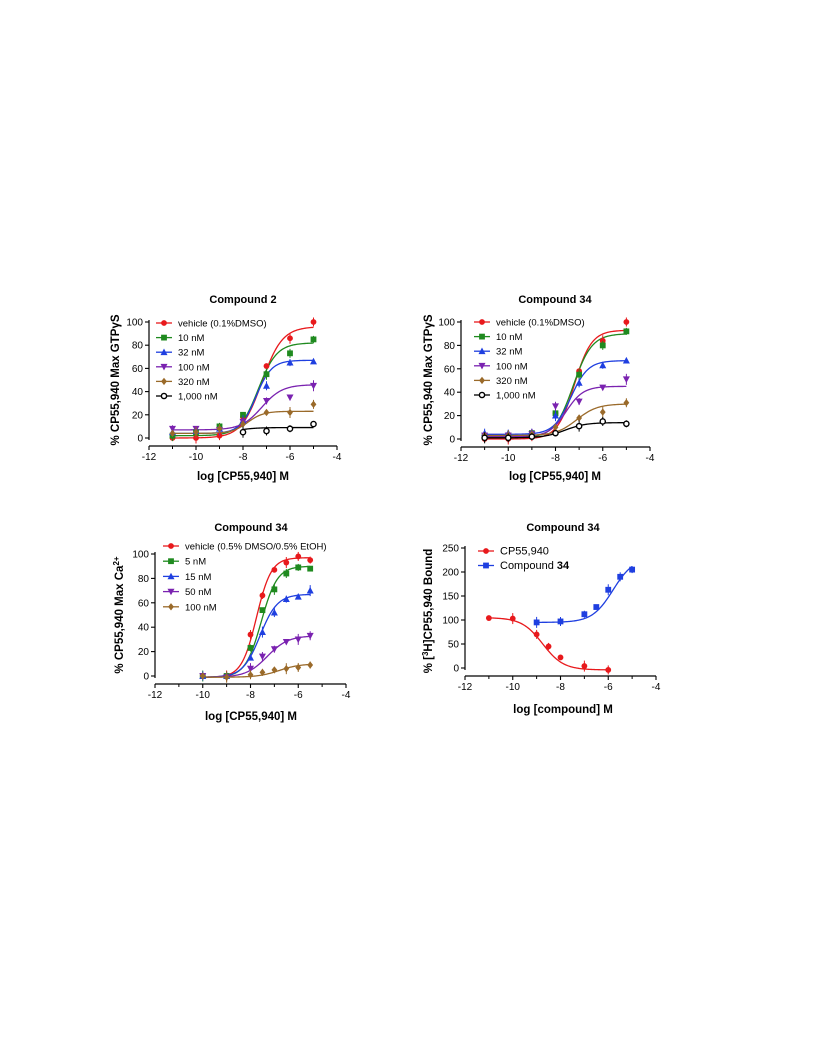  What do you see at coordinates (140, 555) in the screenshot?
I see `y-tick-label: 100` at bounding box center [140, 555].